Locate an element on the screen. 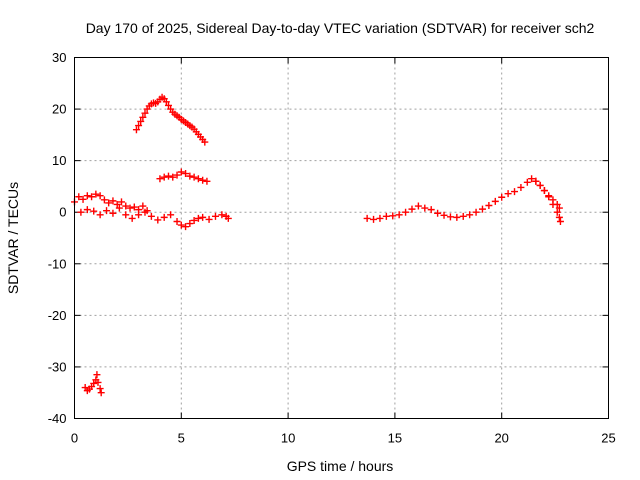 This screenshot has width=640, height=480. x-tick-label: 25 is located at coordinates (608, 438).